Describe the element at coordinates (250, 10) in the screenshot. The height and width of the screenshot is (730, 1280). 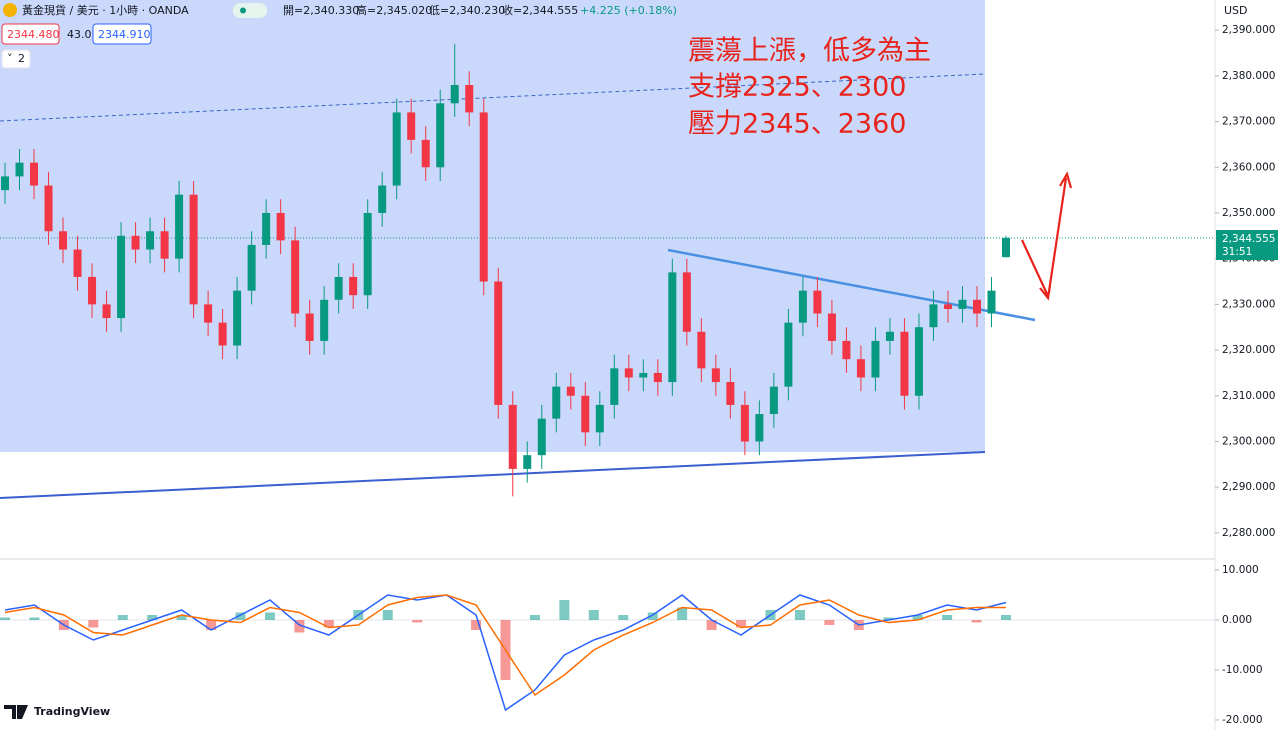
I see `status-pill` at that location.